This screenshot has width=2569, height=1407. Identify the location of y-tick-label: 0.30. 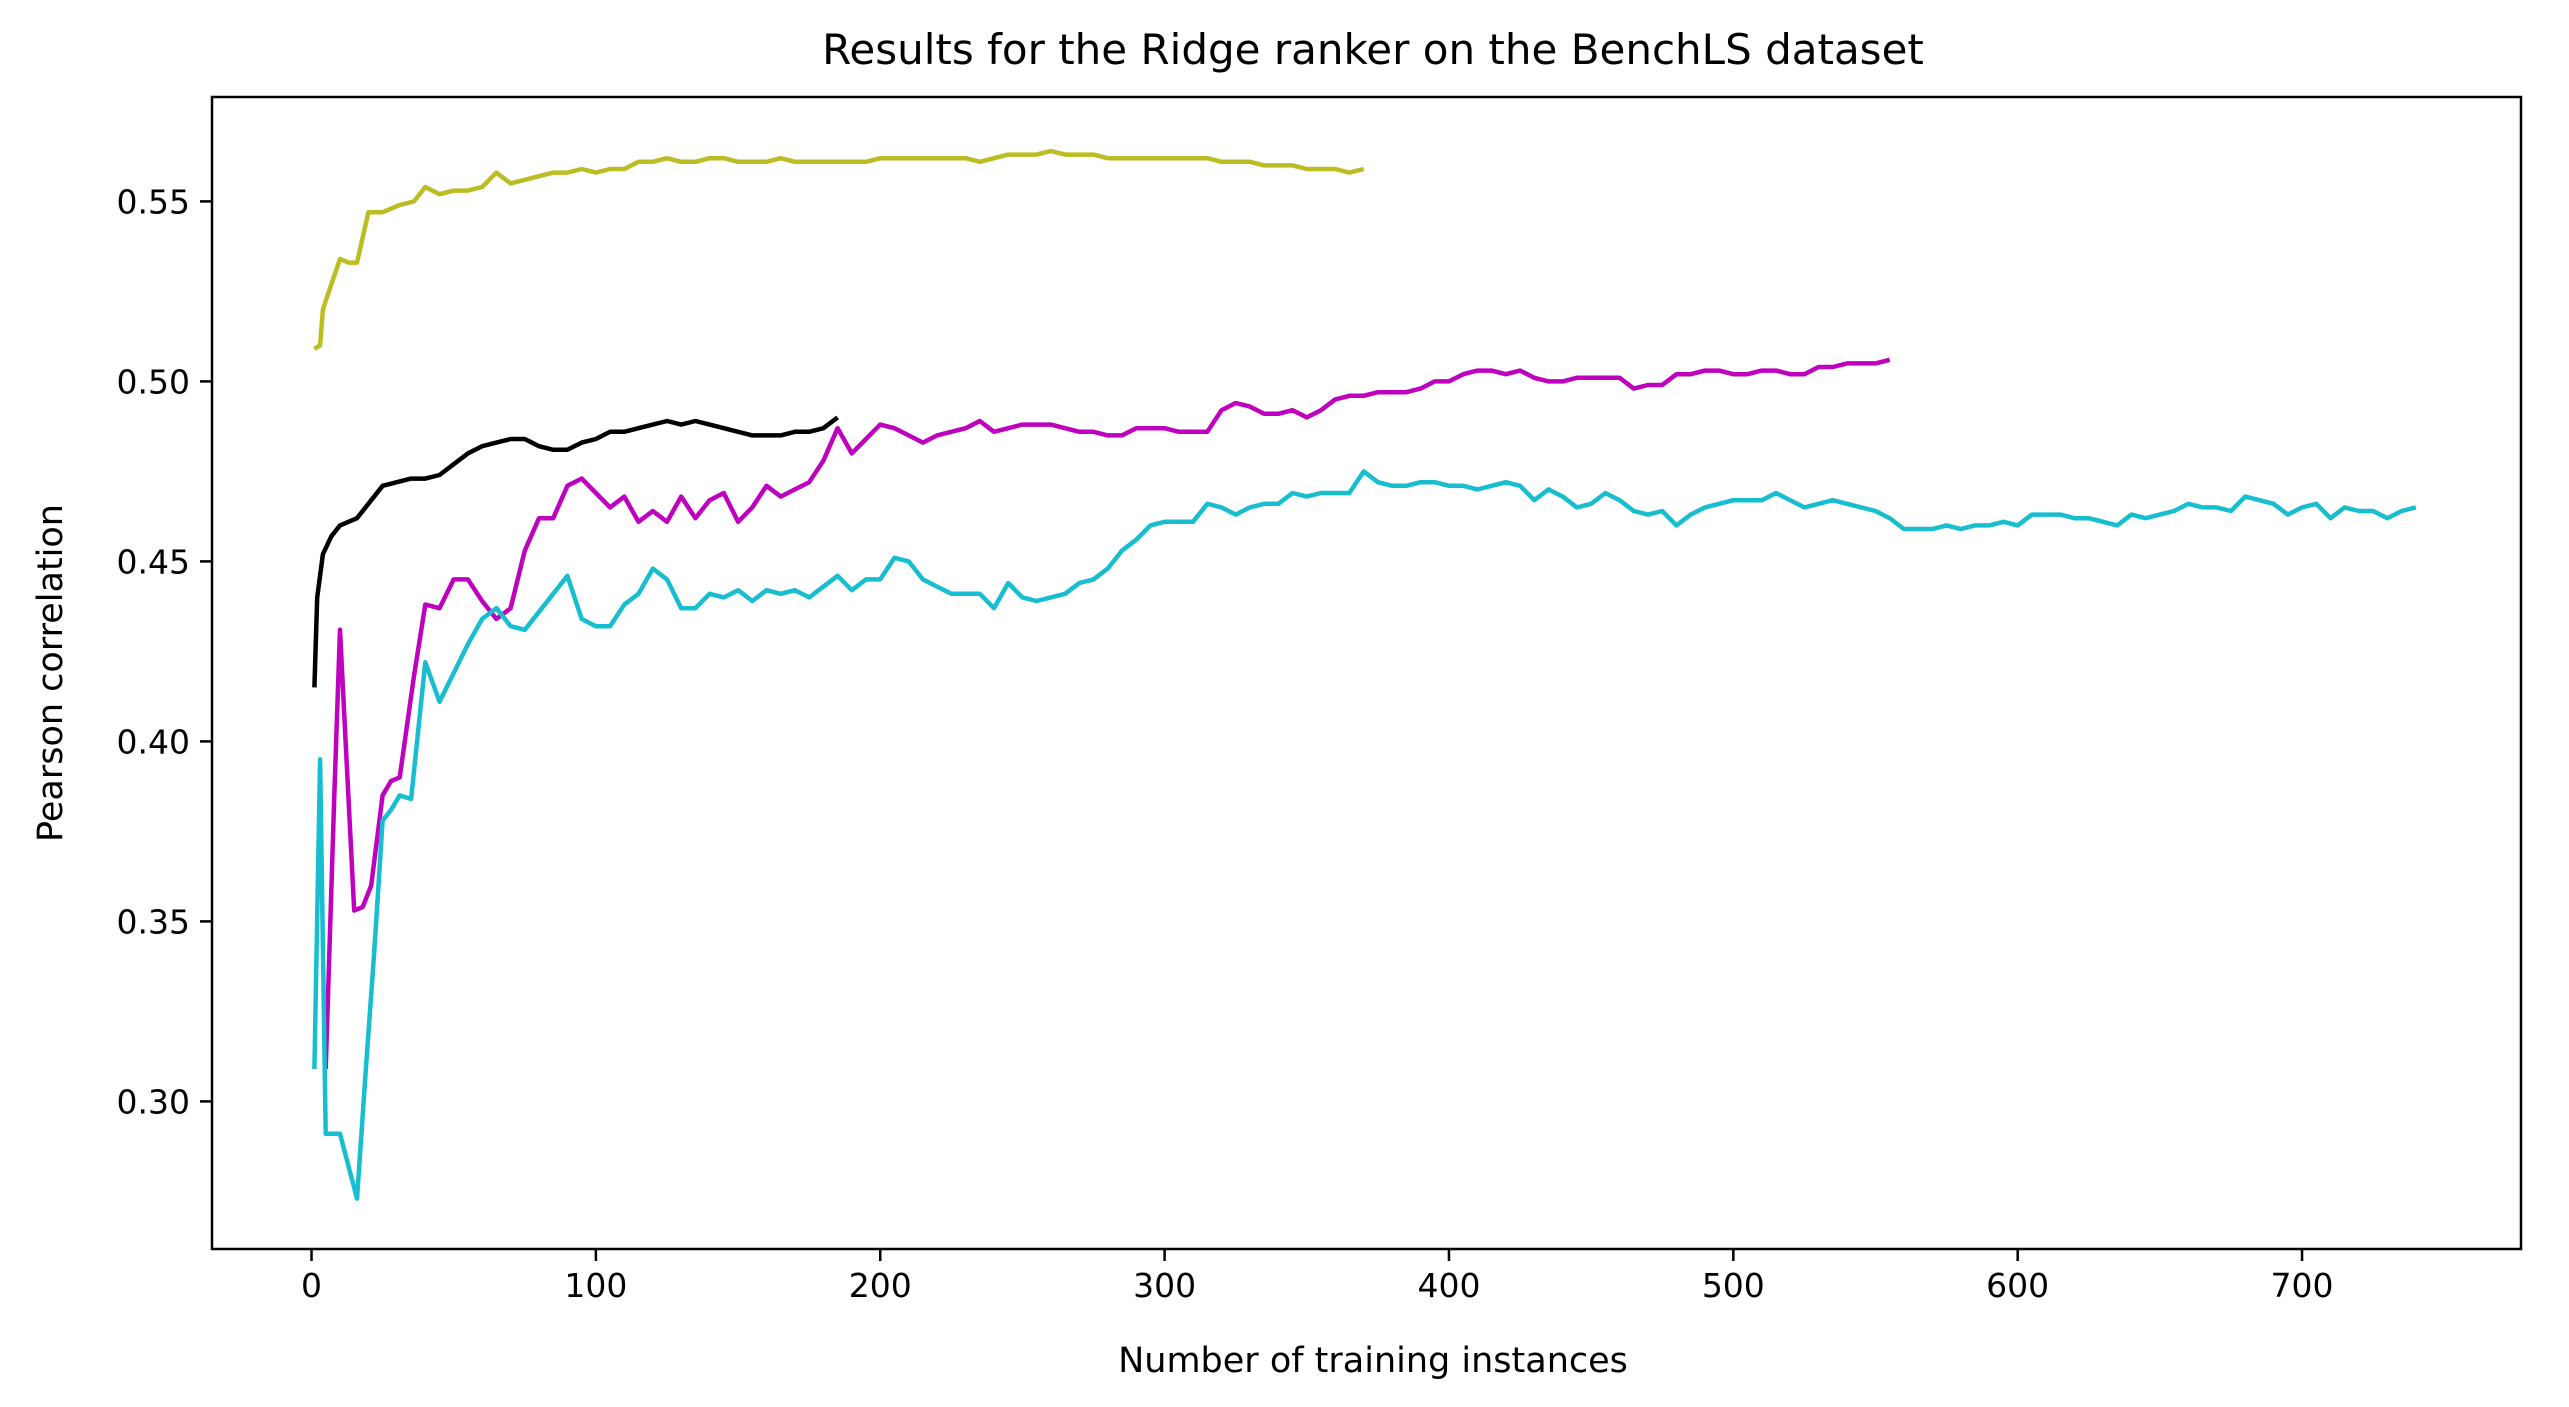
(153, 1101).